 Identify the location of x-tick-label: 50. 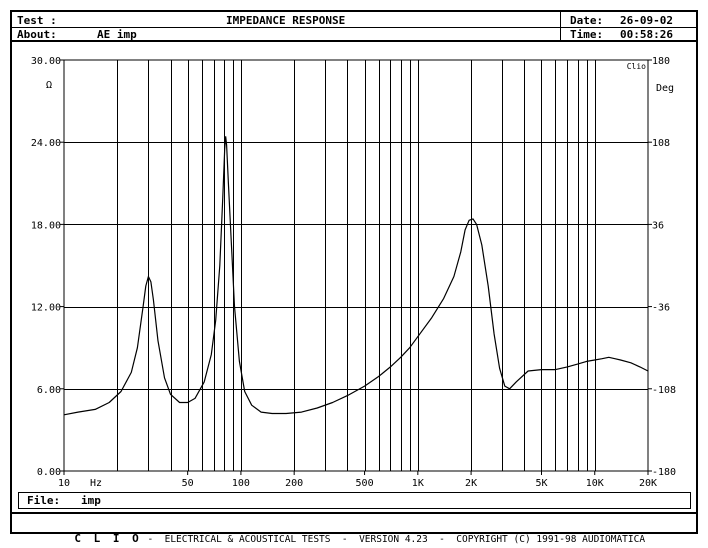
(188, 483).